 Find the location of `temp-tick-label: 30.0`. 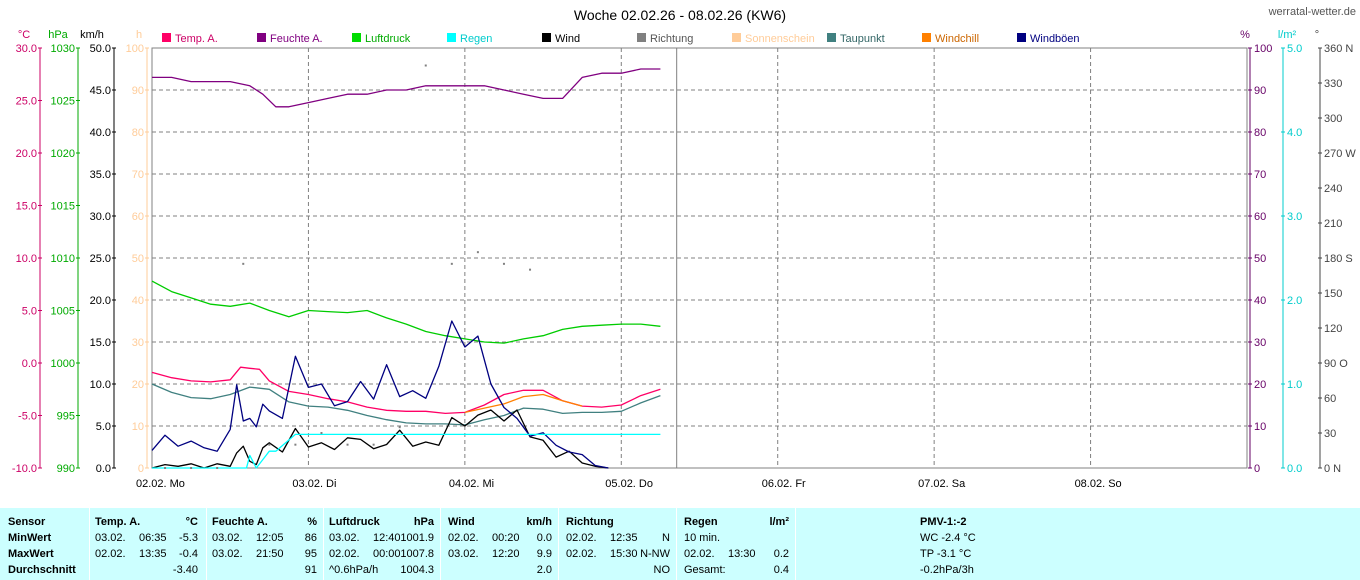

temp-tick-label: 30.0 is located at coordinates (26, 49).